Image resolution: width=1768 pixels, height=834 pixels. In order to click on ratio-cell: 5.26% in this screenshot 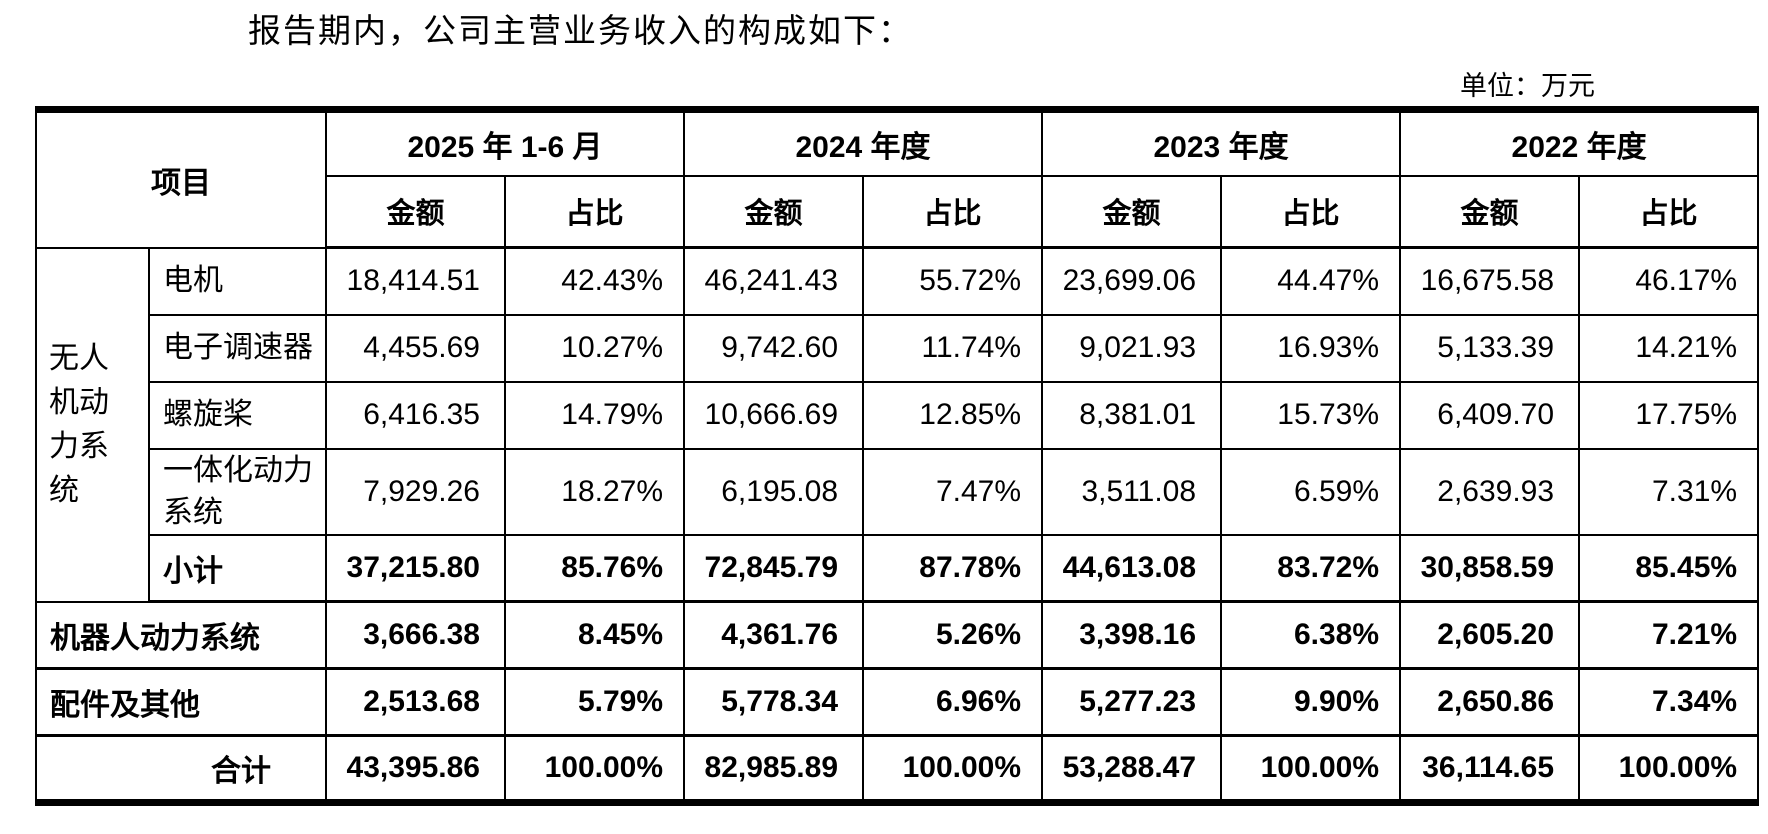, I will do `click(953, 635)`.